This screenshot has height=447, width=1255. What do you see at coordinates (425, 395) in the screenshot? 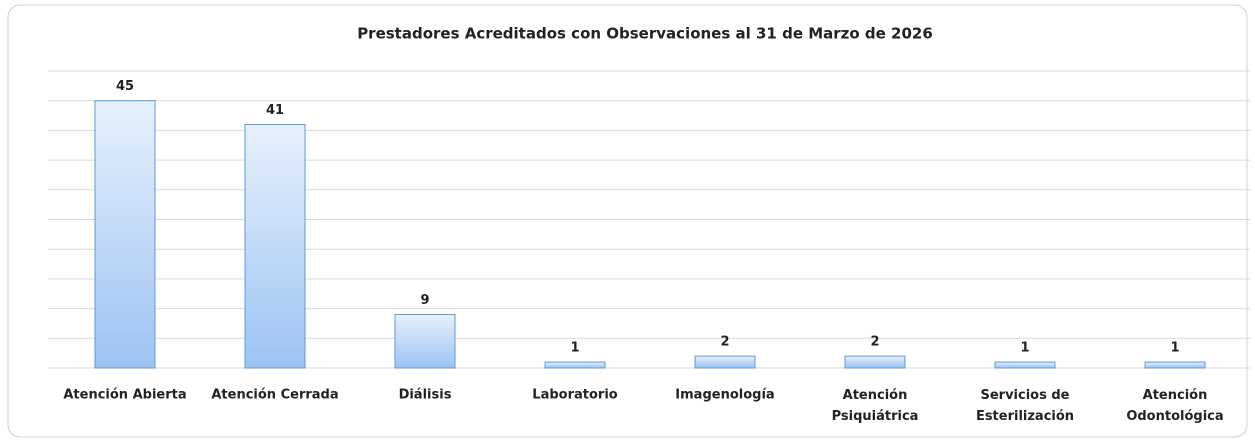
I see `x-tick-label: Diálisis` at bounding box center [425, 395].